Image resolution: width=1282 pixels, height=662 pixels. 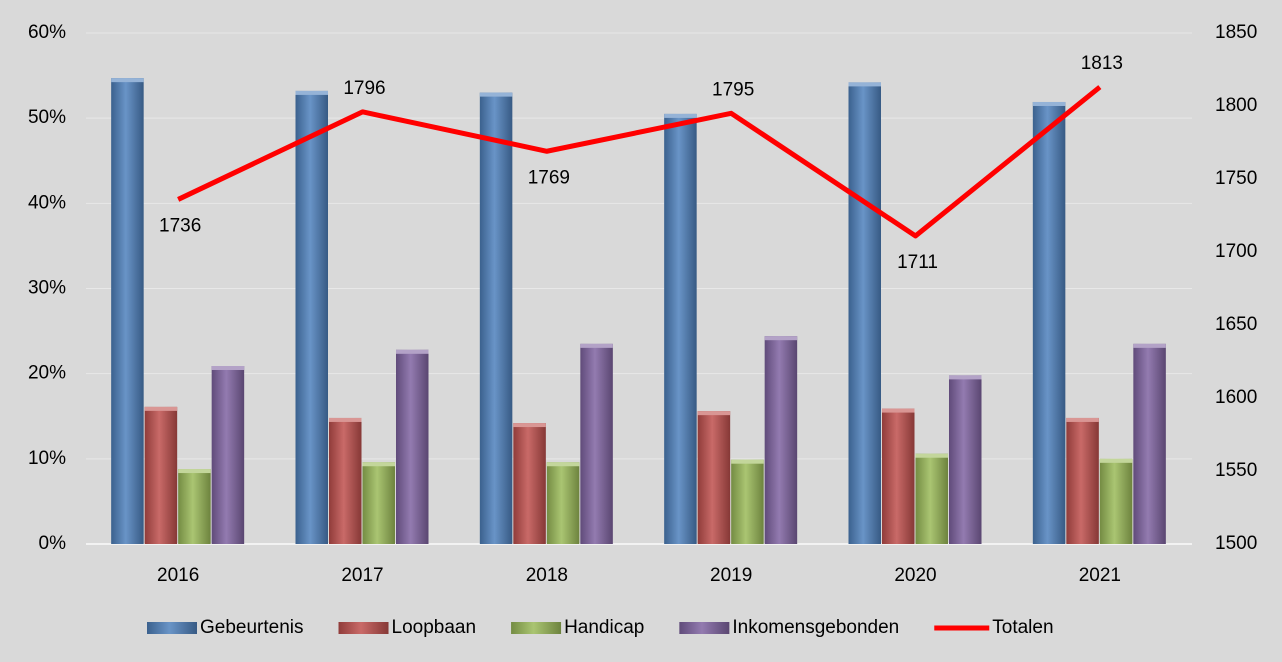 What do you see at coordinates (364, 88) in the screenshot?
I see `data-label: 1796` at bounding box center [364, 88].